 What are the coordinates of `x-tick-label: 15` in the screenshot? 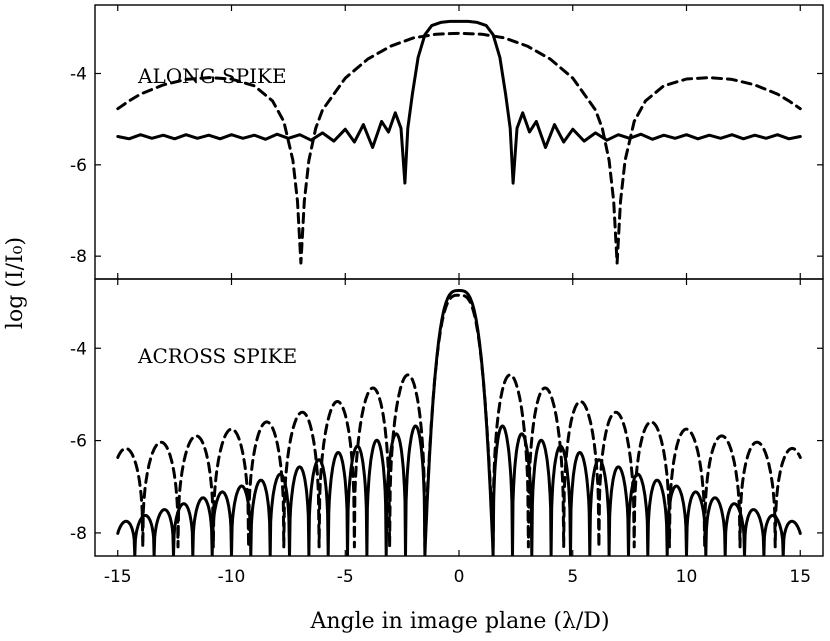 It's located at (800, 577).